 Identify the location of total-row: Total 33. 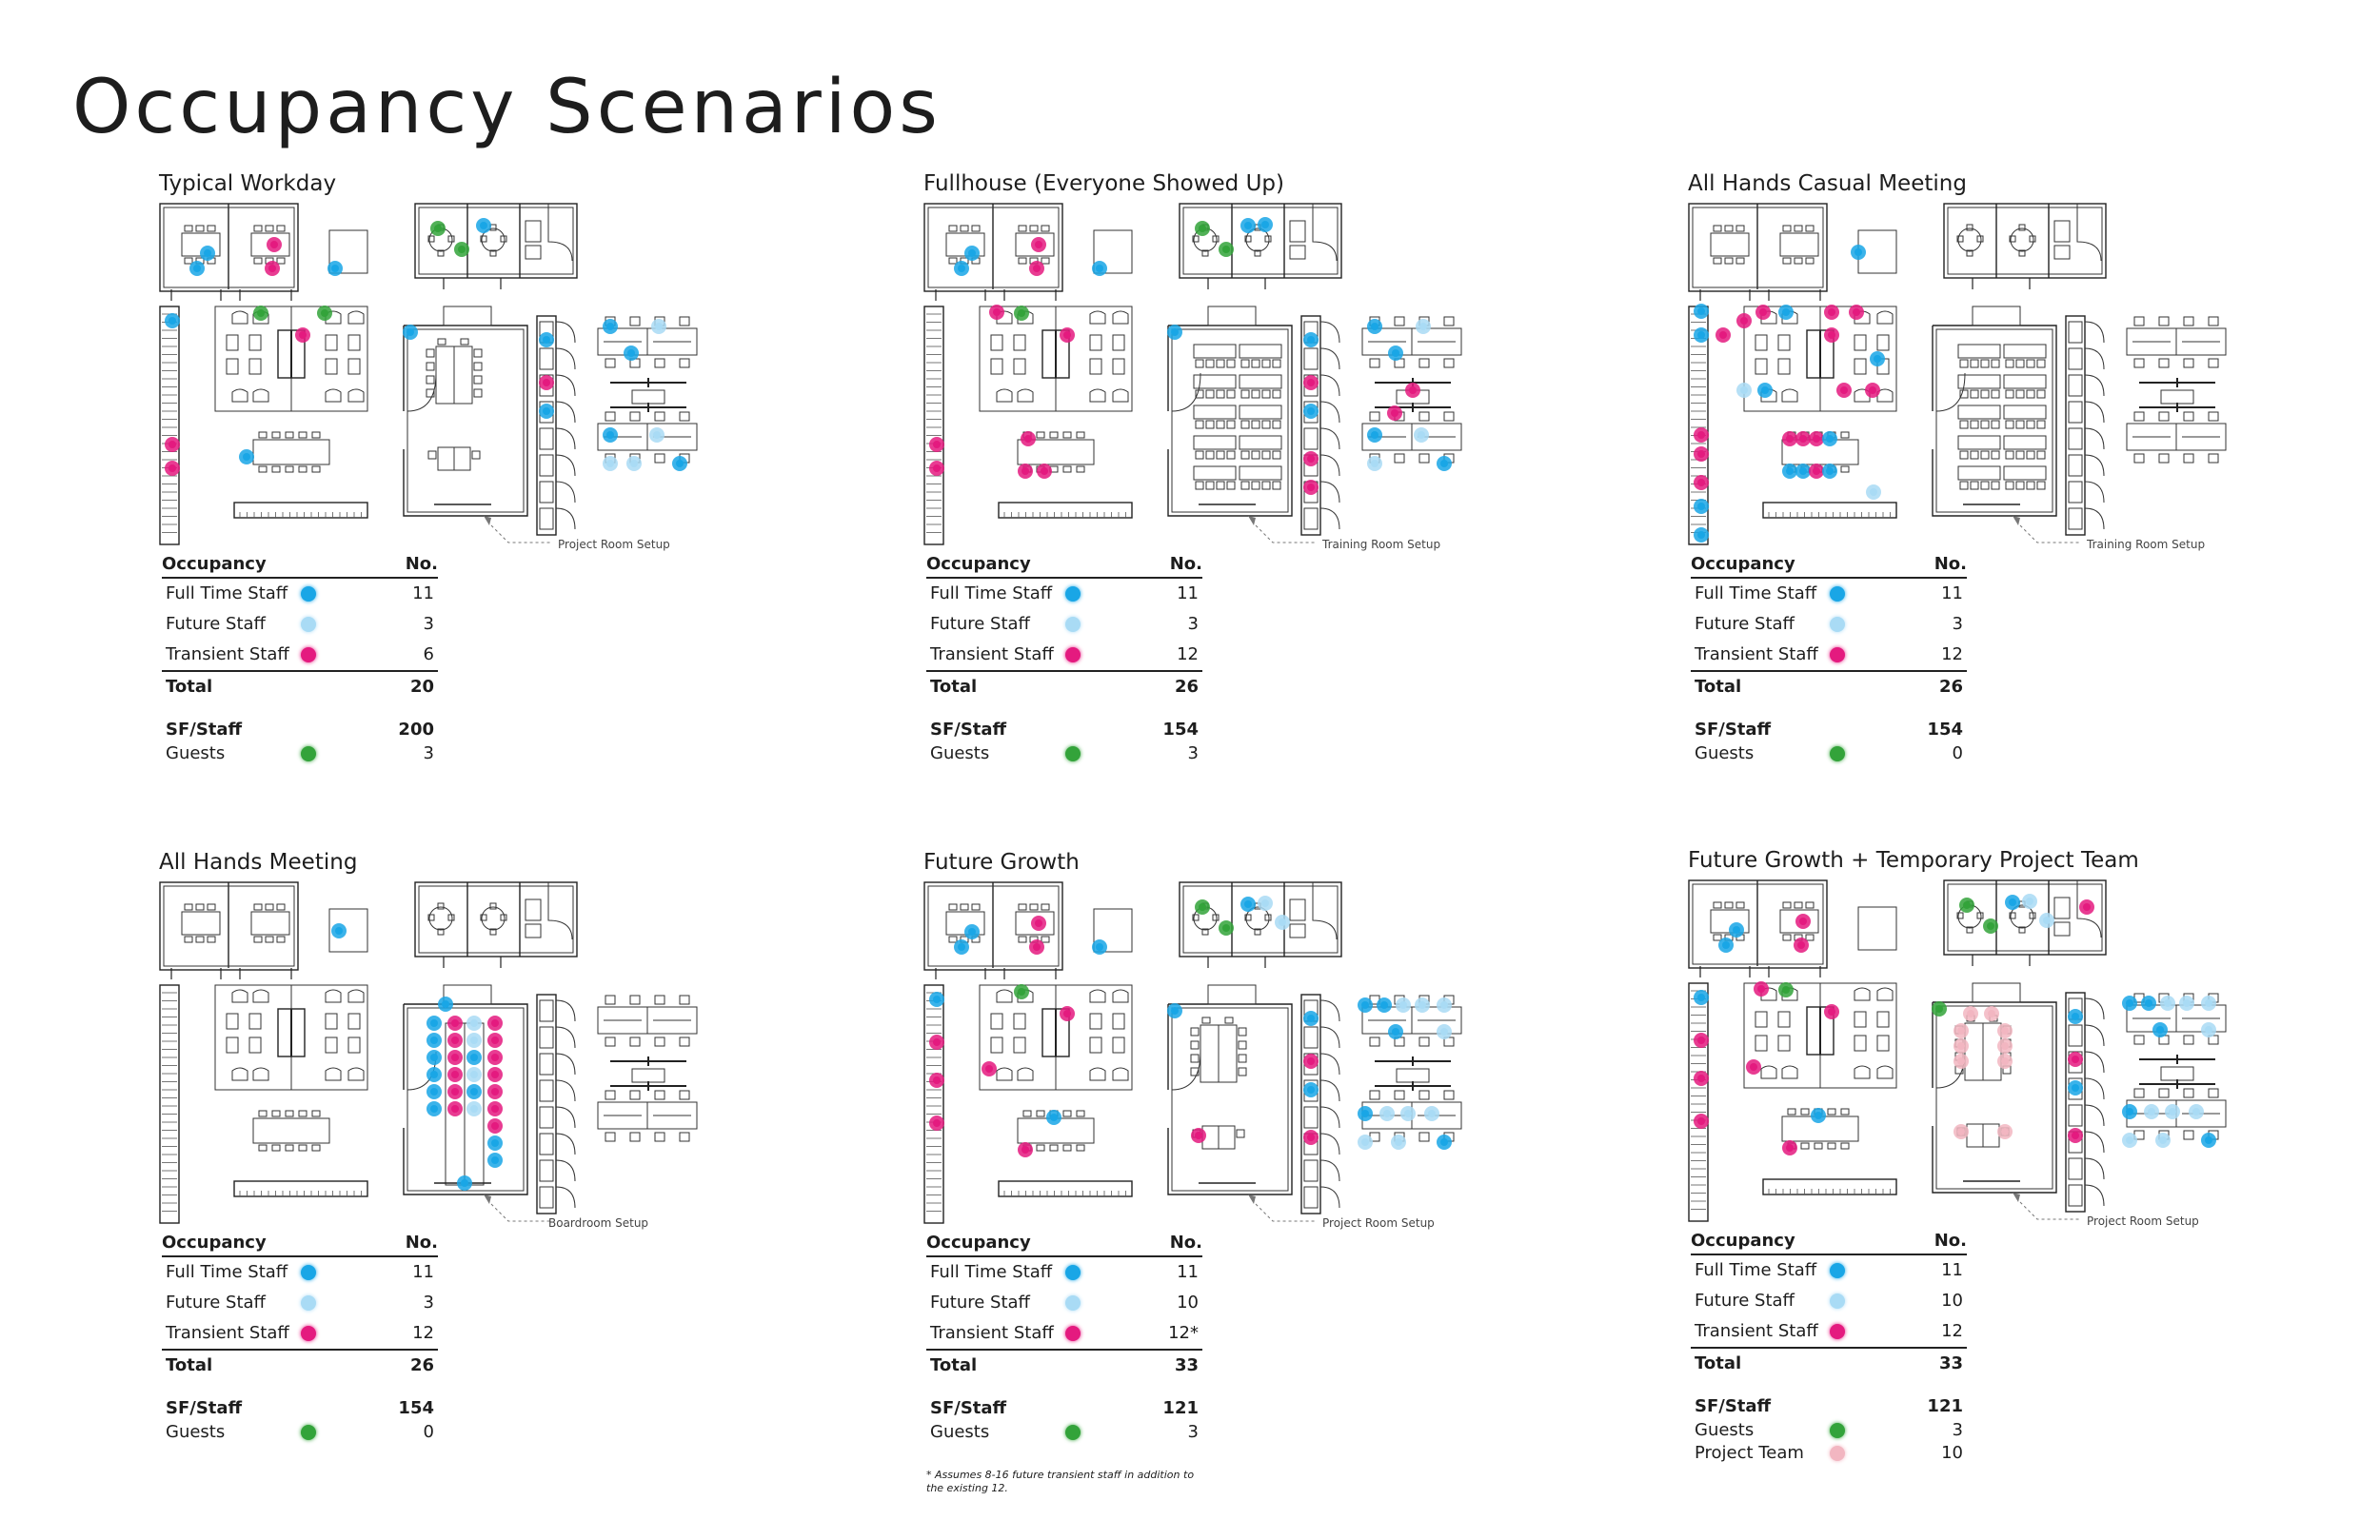
(1064, 1365).